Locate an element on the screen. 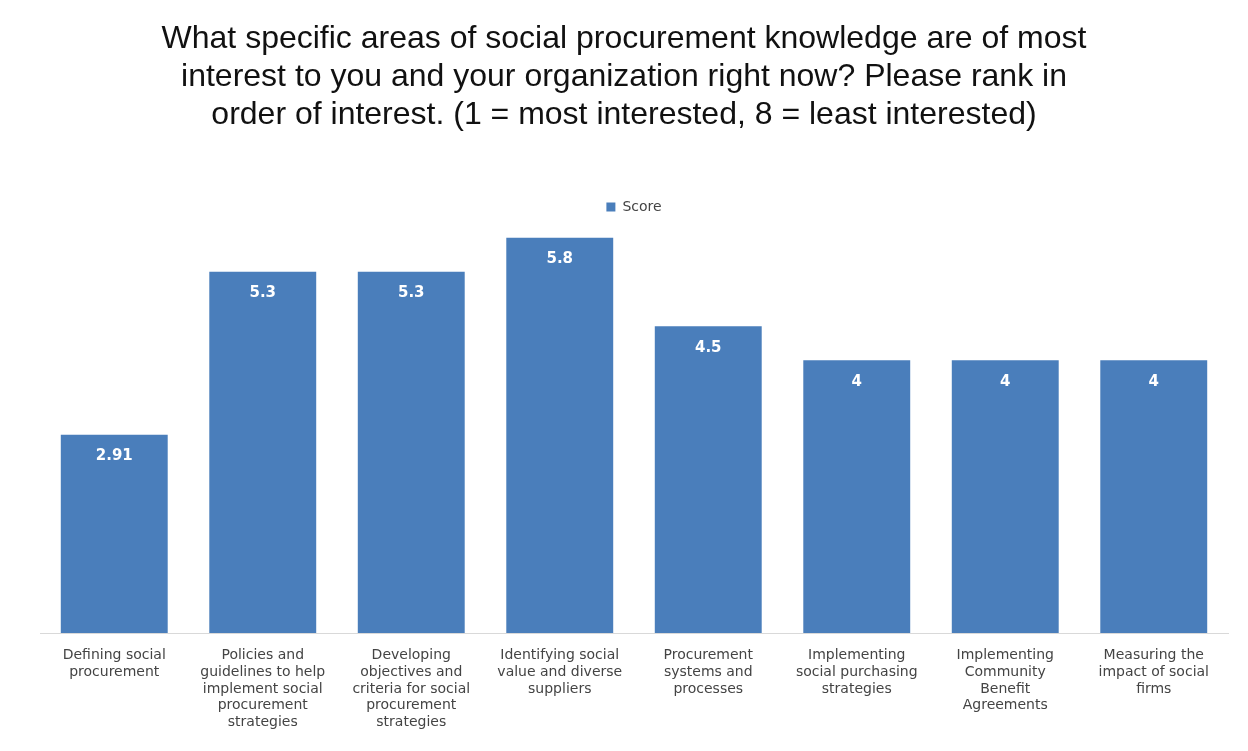  data-label: 4.5 is located at coordinates (708, 346).